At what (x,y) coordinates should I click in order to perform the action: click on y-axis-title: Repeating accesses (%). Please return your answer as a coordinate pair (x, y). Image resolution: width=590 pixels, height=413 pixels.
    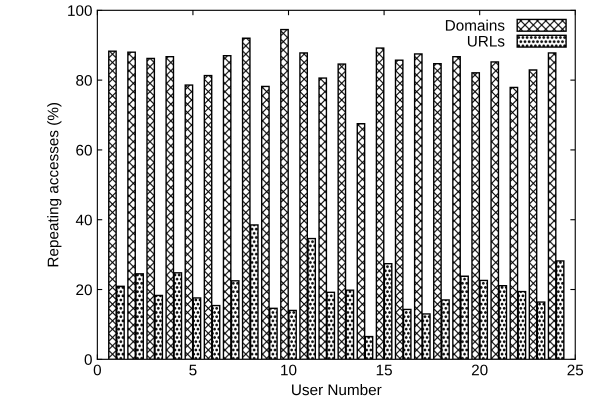
    Looking at the image, I should click on (54, 184).